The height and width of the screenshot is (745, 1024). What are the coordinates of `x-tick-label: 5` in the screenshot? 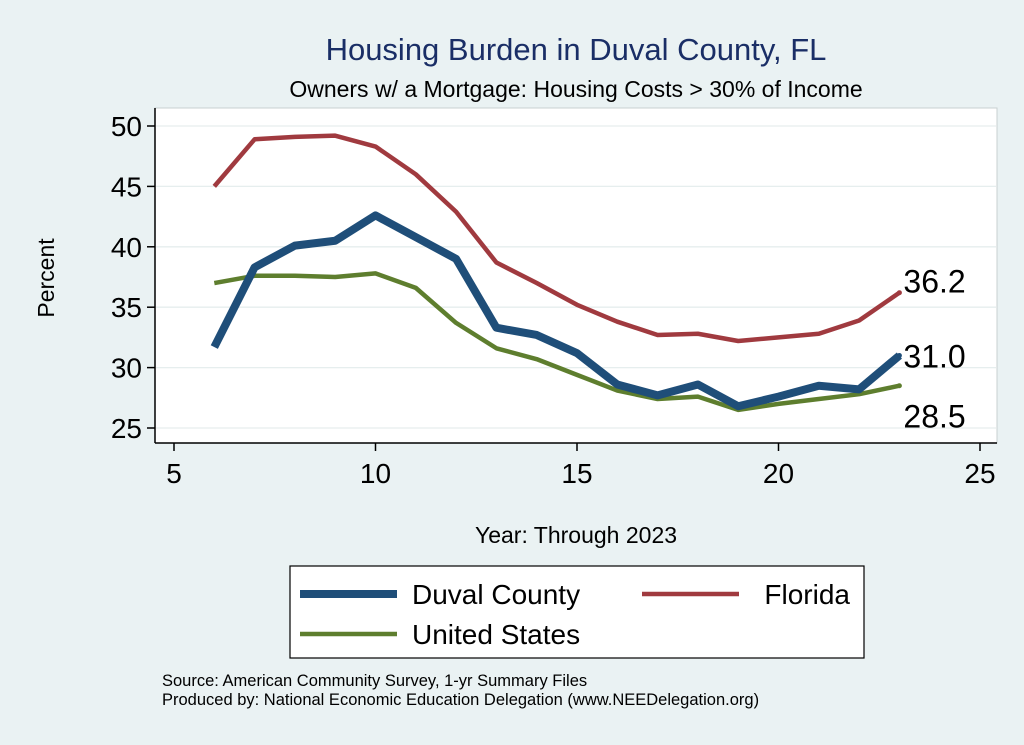 It's located at (174, 473).